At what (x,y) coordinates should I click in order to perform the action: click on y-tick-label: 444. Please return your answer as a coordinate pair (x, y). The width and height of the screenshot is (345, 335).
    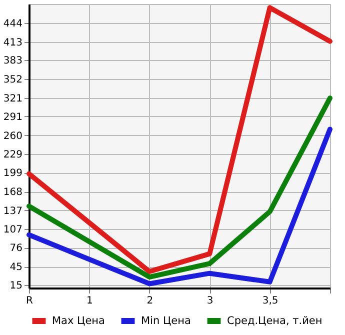
    Looking at the image, I should click on (12, 24).